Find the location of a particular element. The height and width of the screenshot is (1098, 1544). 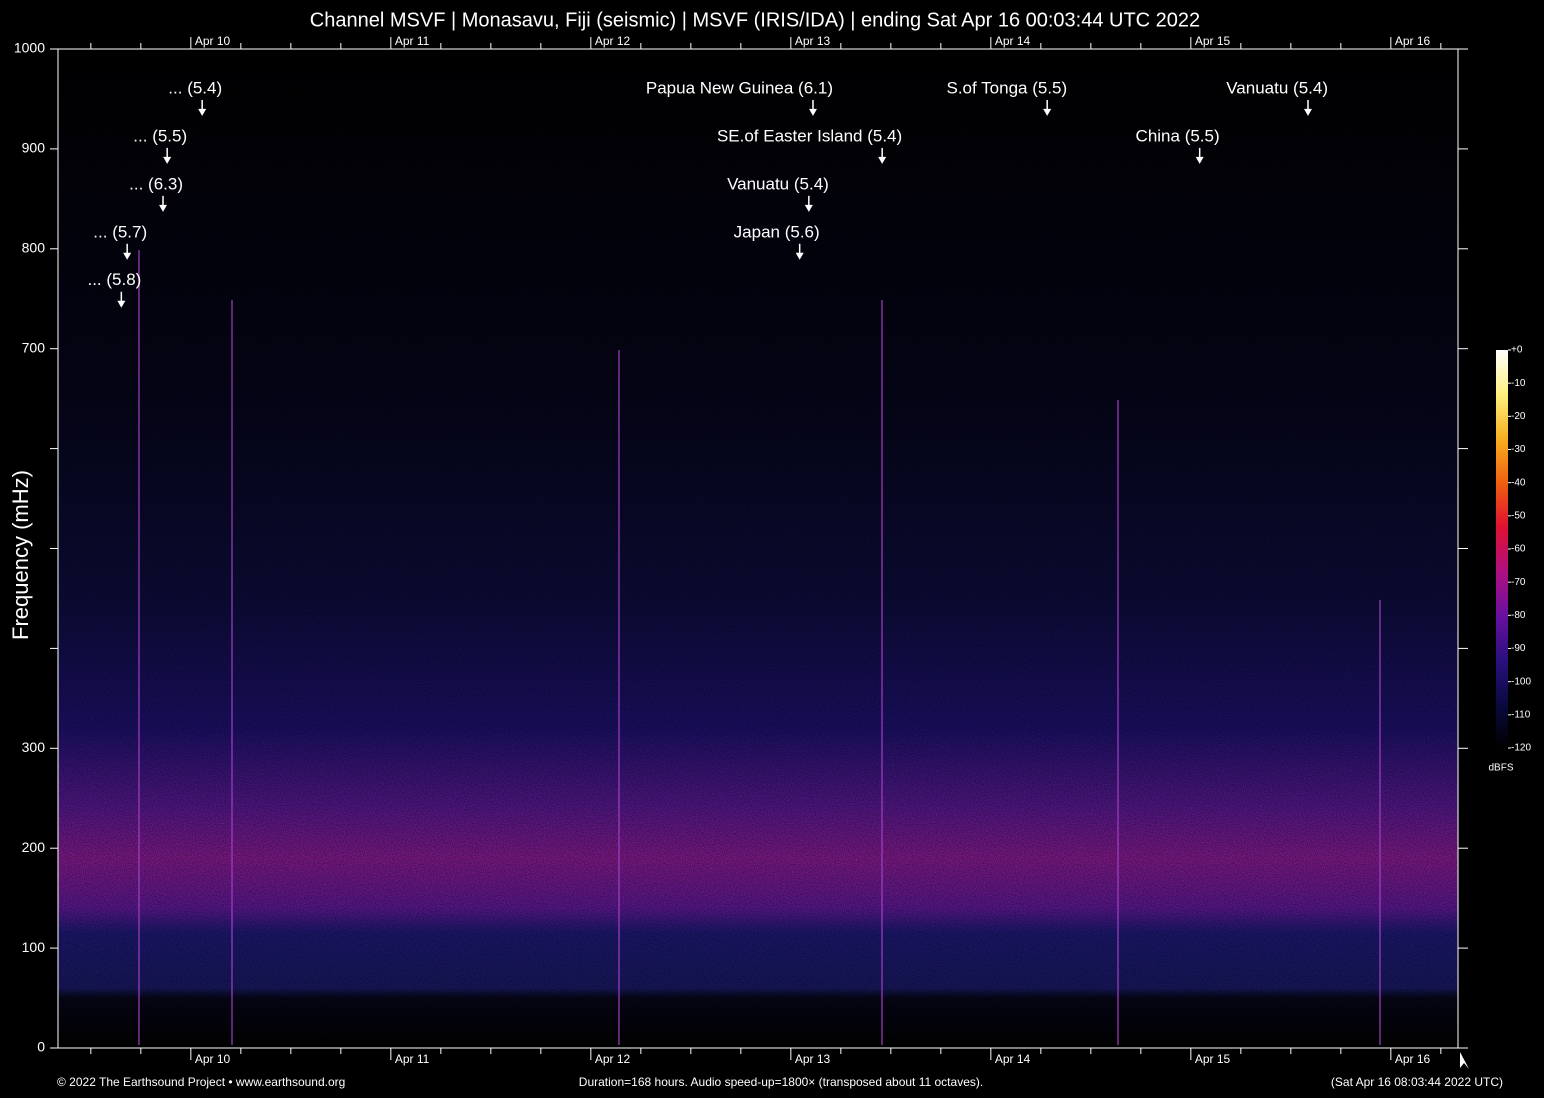

cursor is located at coordinates (1464, 1060).